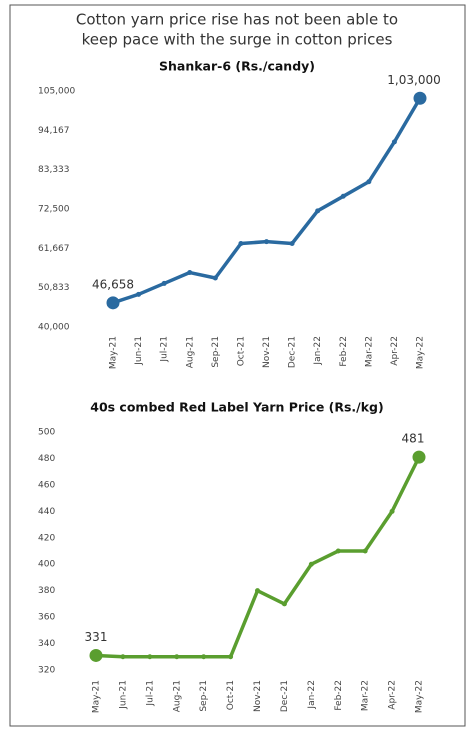 The width and height of the screenshot is (474, 736). Describe the element at coordinates (54, 288) in the screenshot. I see `y-tick-label: 50,833` at that location.